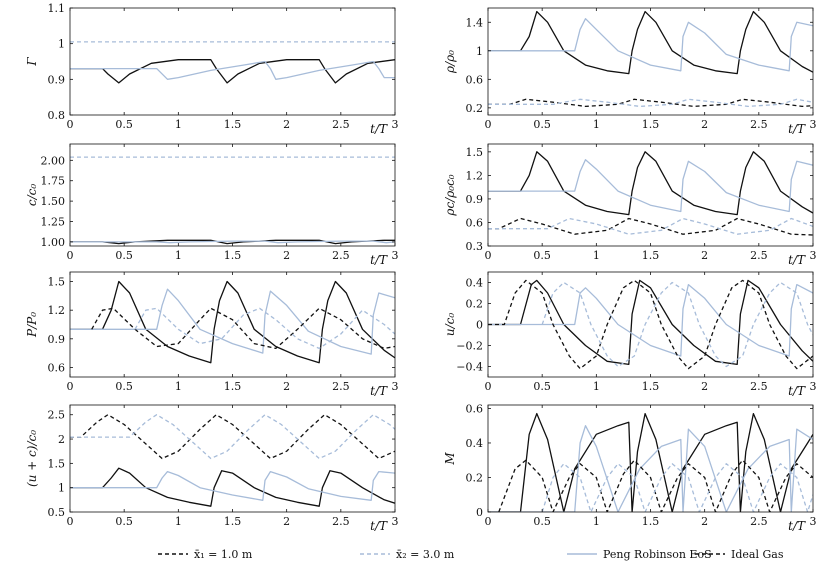  Describe the element at coordinates (223, 554) in the screenshot. I see `legend-label-1: x̄₁ = 1.0 m` at that location.